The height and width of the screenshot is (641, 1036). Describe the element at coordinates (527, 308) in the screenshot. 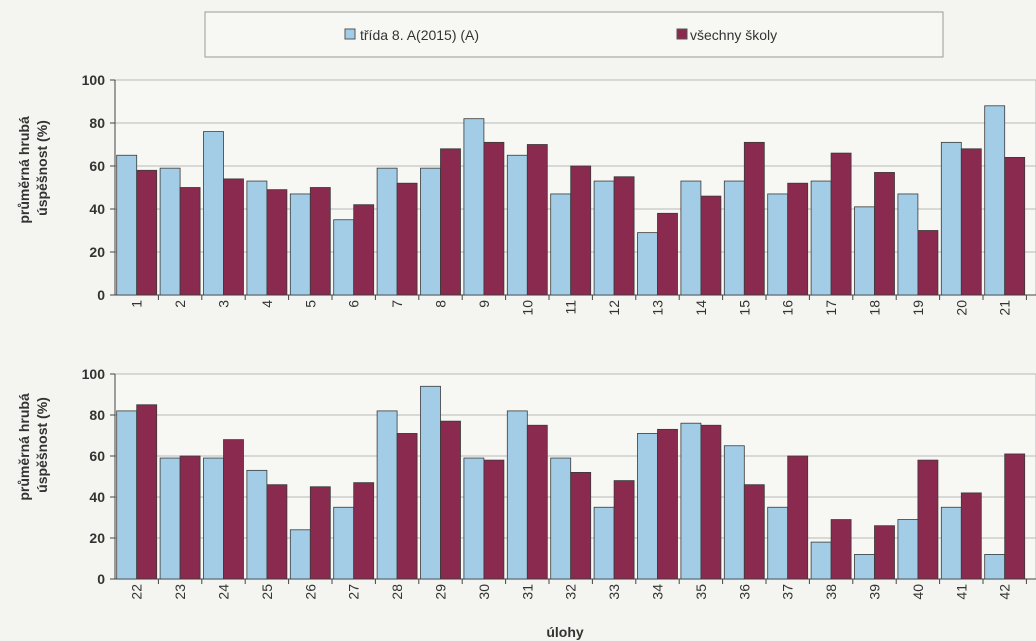

I see `top-xtick-label: 10` at that location.